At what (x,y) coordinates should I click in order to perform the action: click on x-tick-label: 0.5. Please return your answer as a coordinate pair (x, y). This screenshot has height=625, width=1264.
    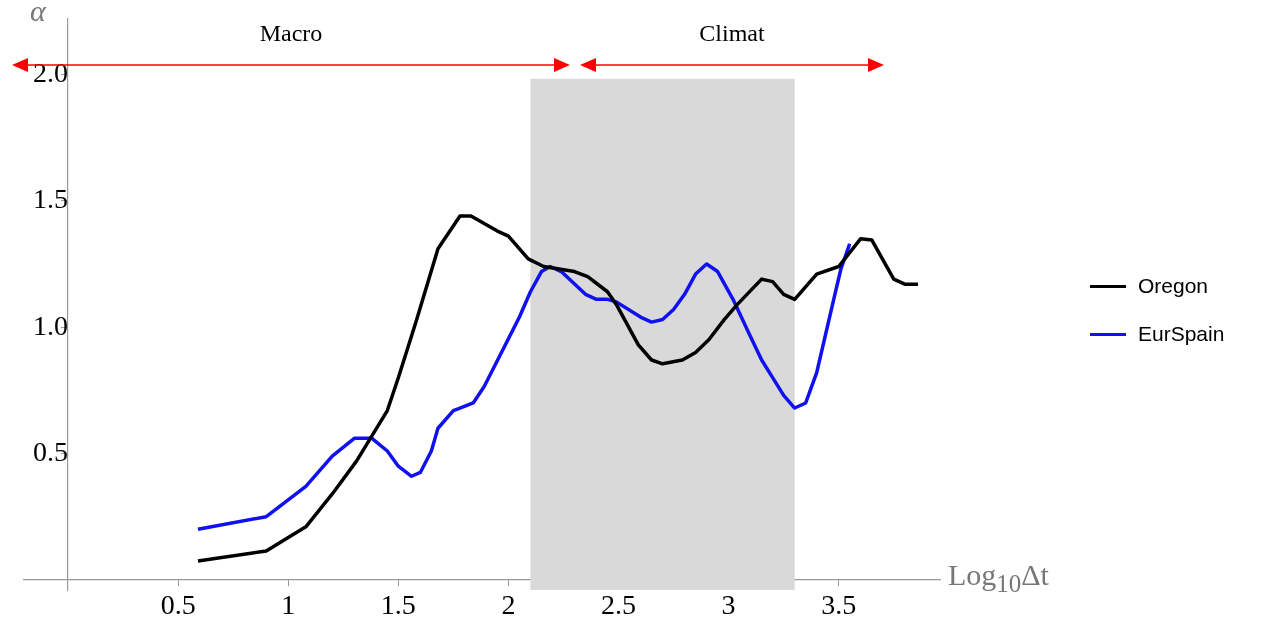
    Looking at the image, I should click on (178, 605).